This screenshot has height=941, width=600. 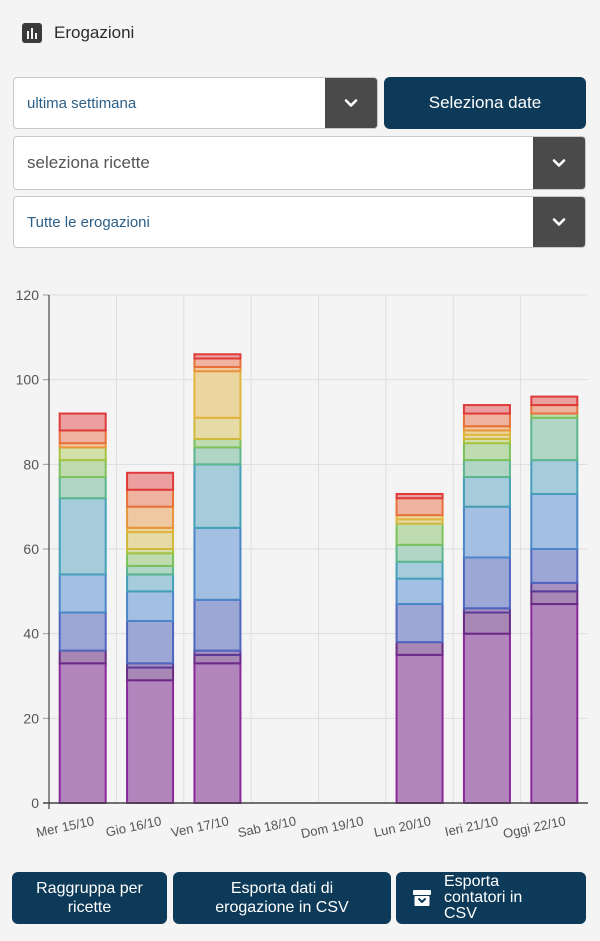 I want to click on group-by-recipes-button: Raggruppa per ricette, so click(x=89, y=898).